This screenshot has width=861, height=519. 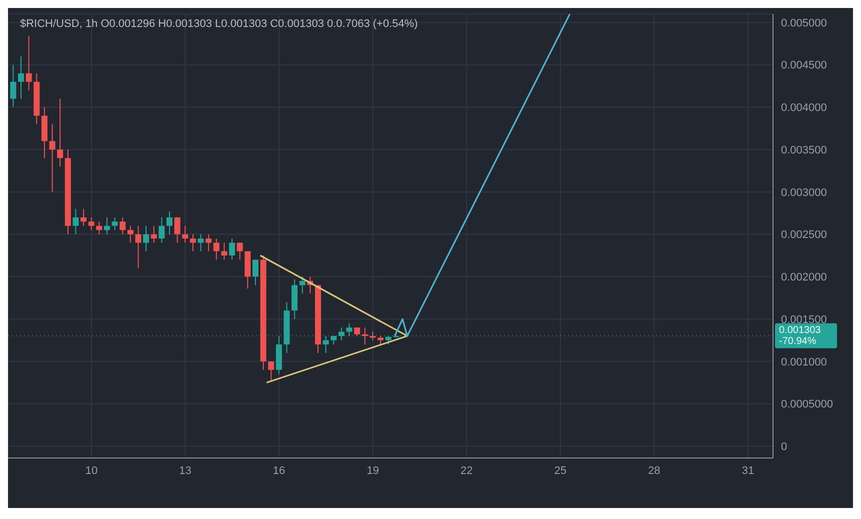 I want to click on y-tick-label: 0.002000, so click(x=804, y=278).